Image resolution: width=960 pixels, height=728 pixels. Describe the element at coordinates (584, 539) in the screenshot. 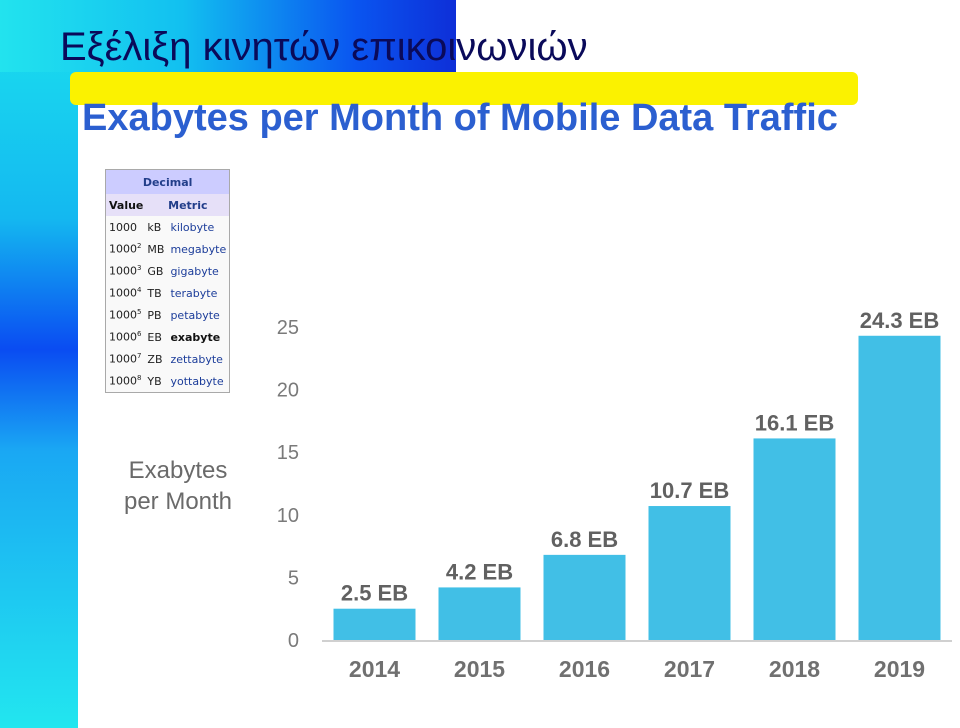

I see `data-label: 6.8 EB` at that location.